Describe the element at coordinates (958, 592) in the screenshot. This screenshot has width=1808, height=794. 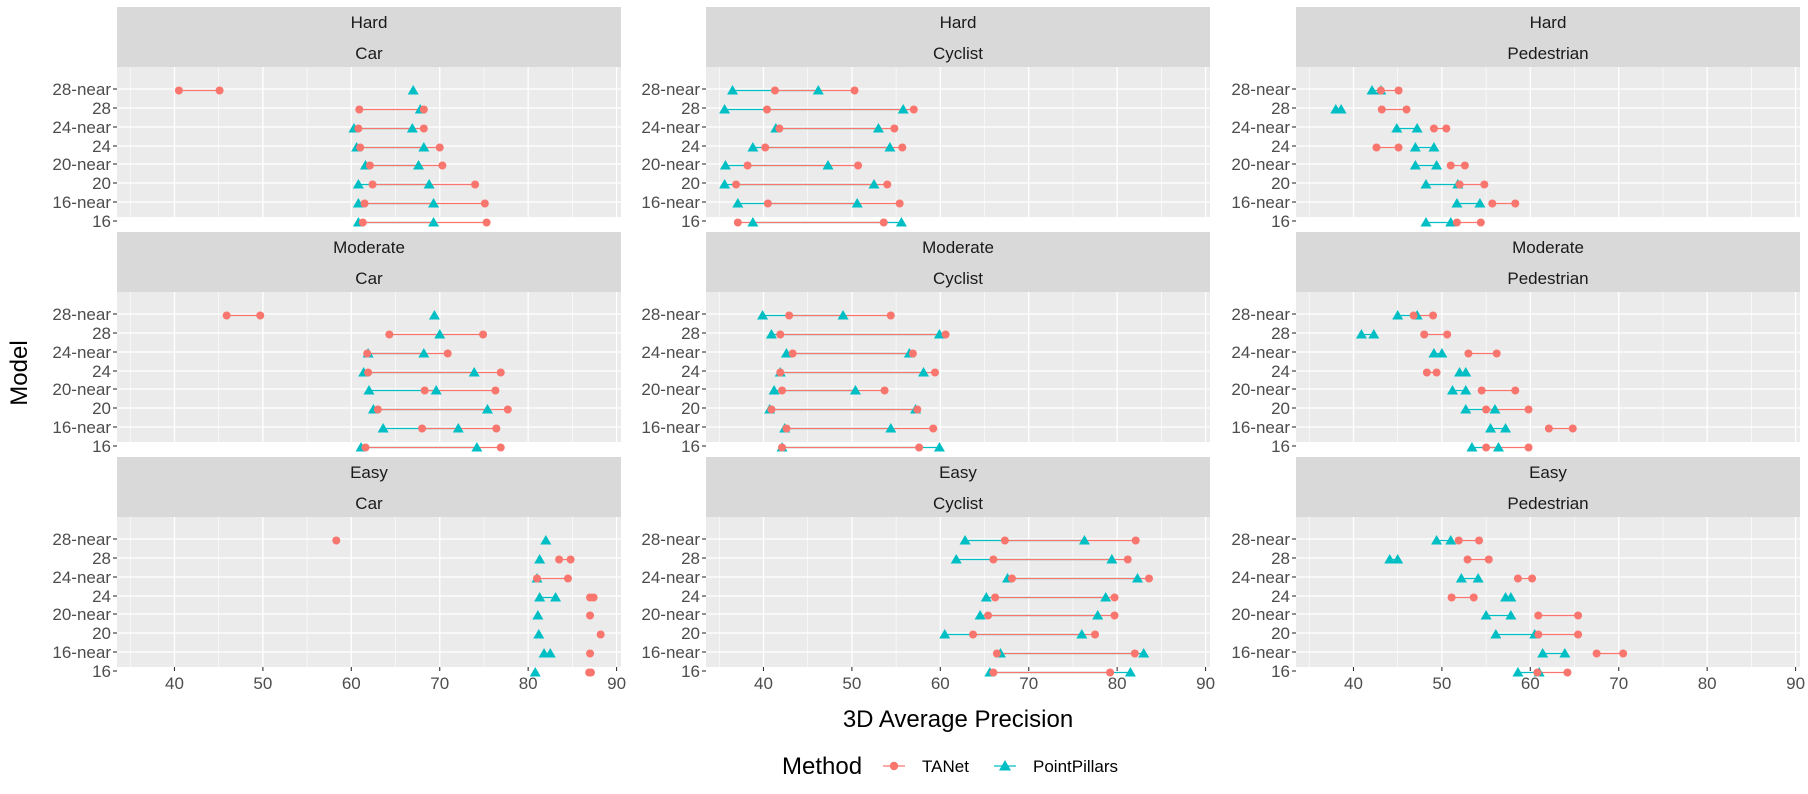
I see `panel-easy-cyclist-plot-area` at that location.